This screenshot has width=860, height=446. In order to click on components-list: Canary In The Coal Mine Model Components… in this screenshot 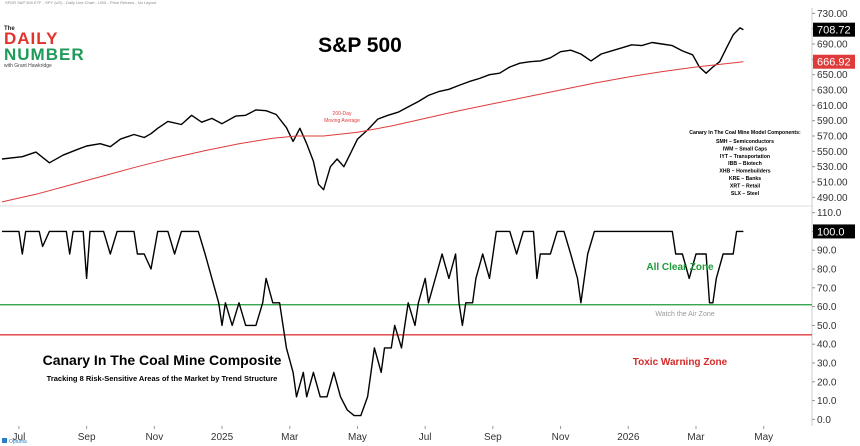, I will do `click(745, 163)`.